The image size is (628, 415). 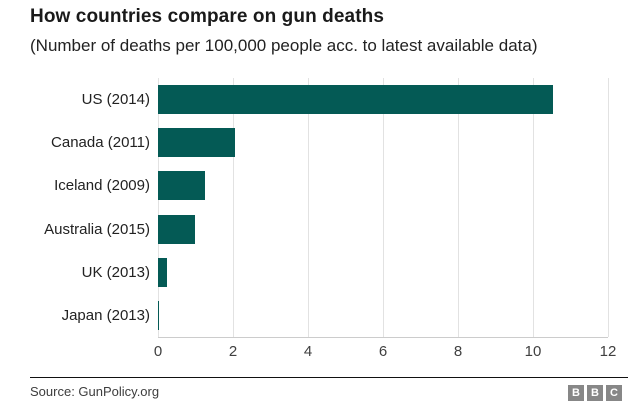 What do you see at coordinates (207, 16) in the screenshot?
I see `chart-title: How countries compare on gun deaths` at bounding box center [207, 16].